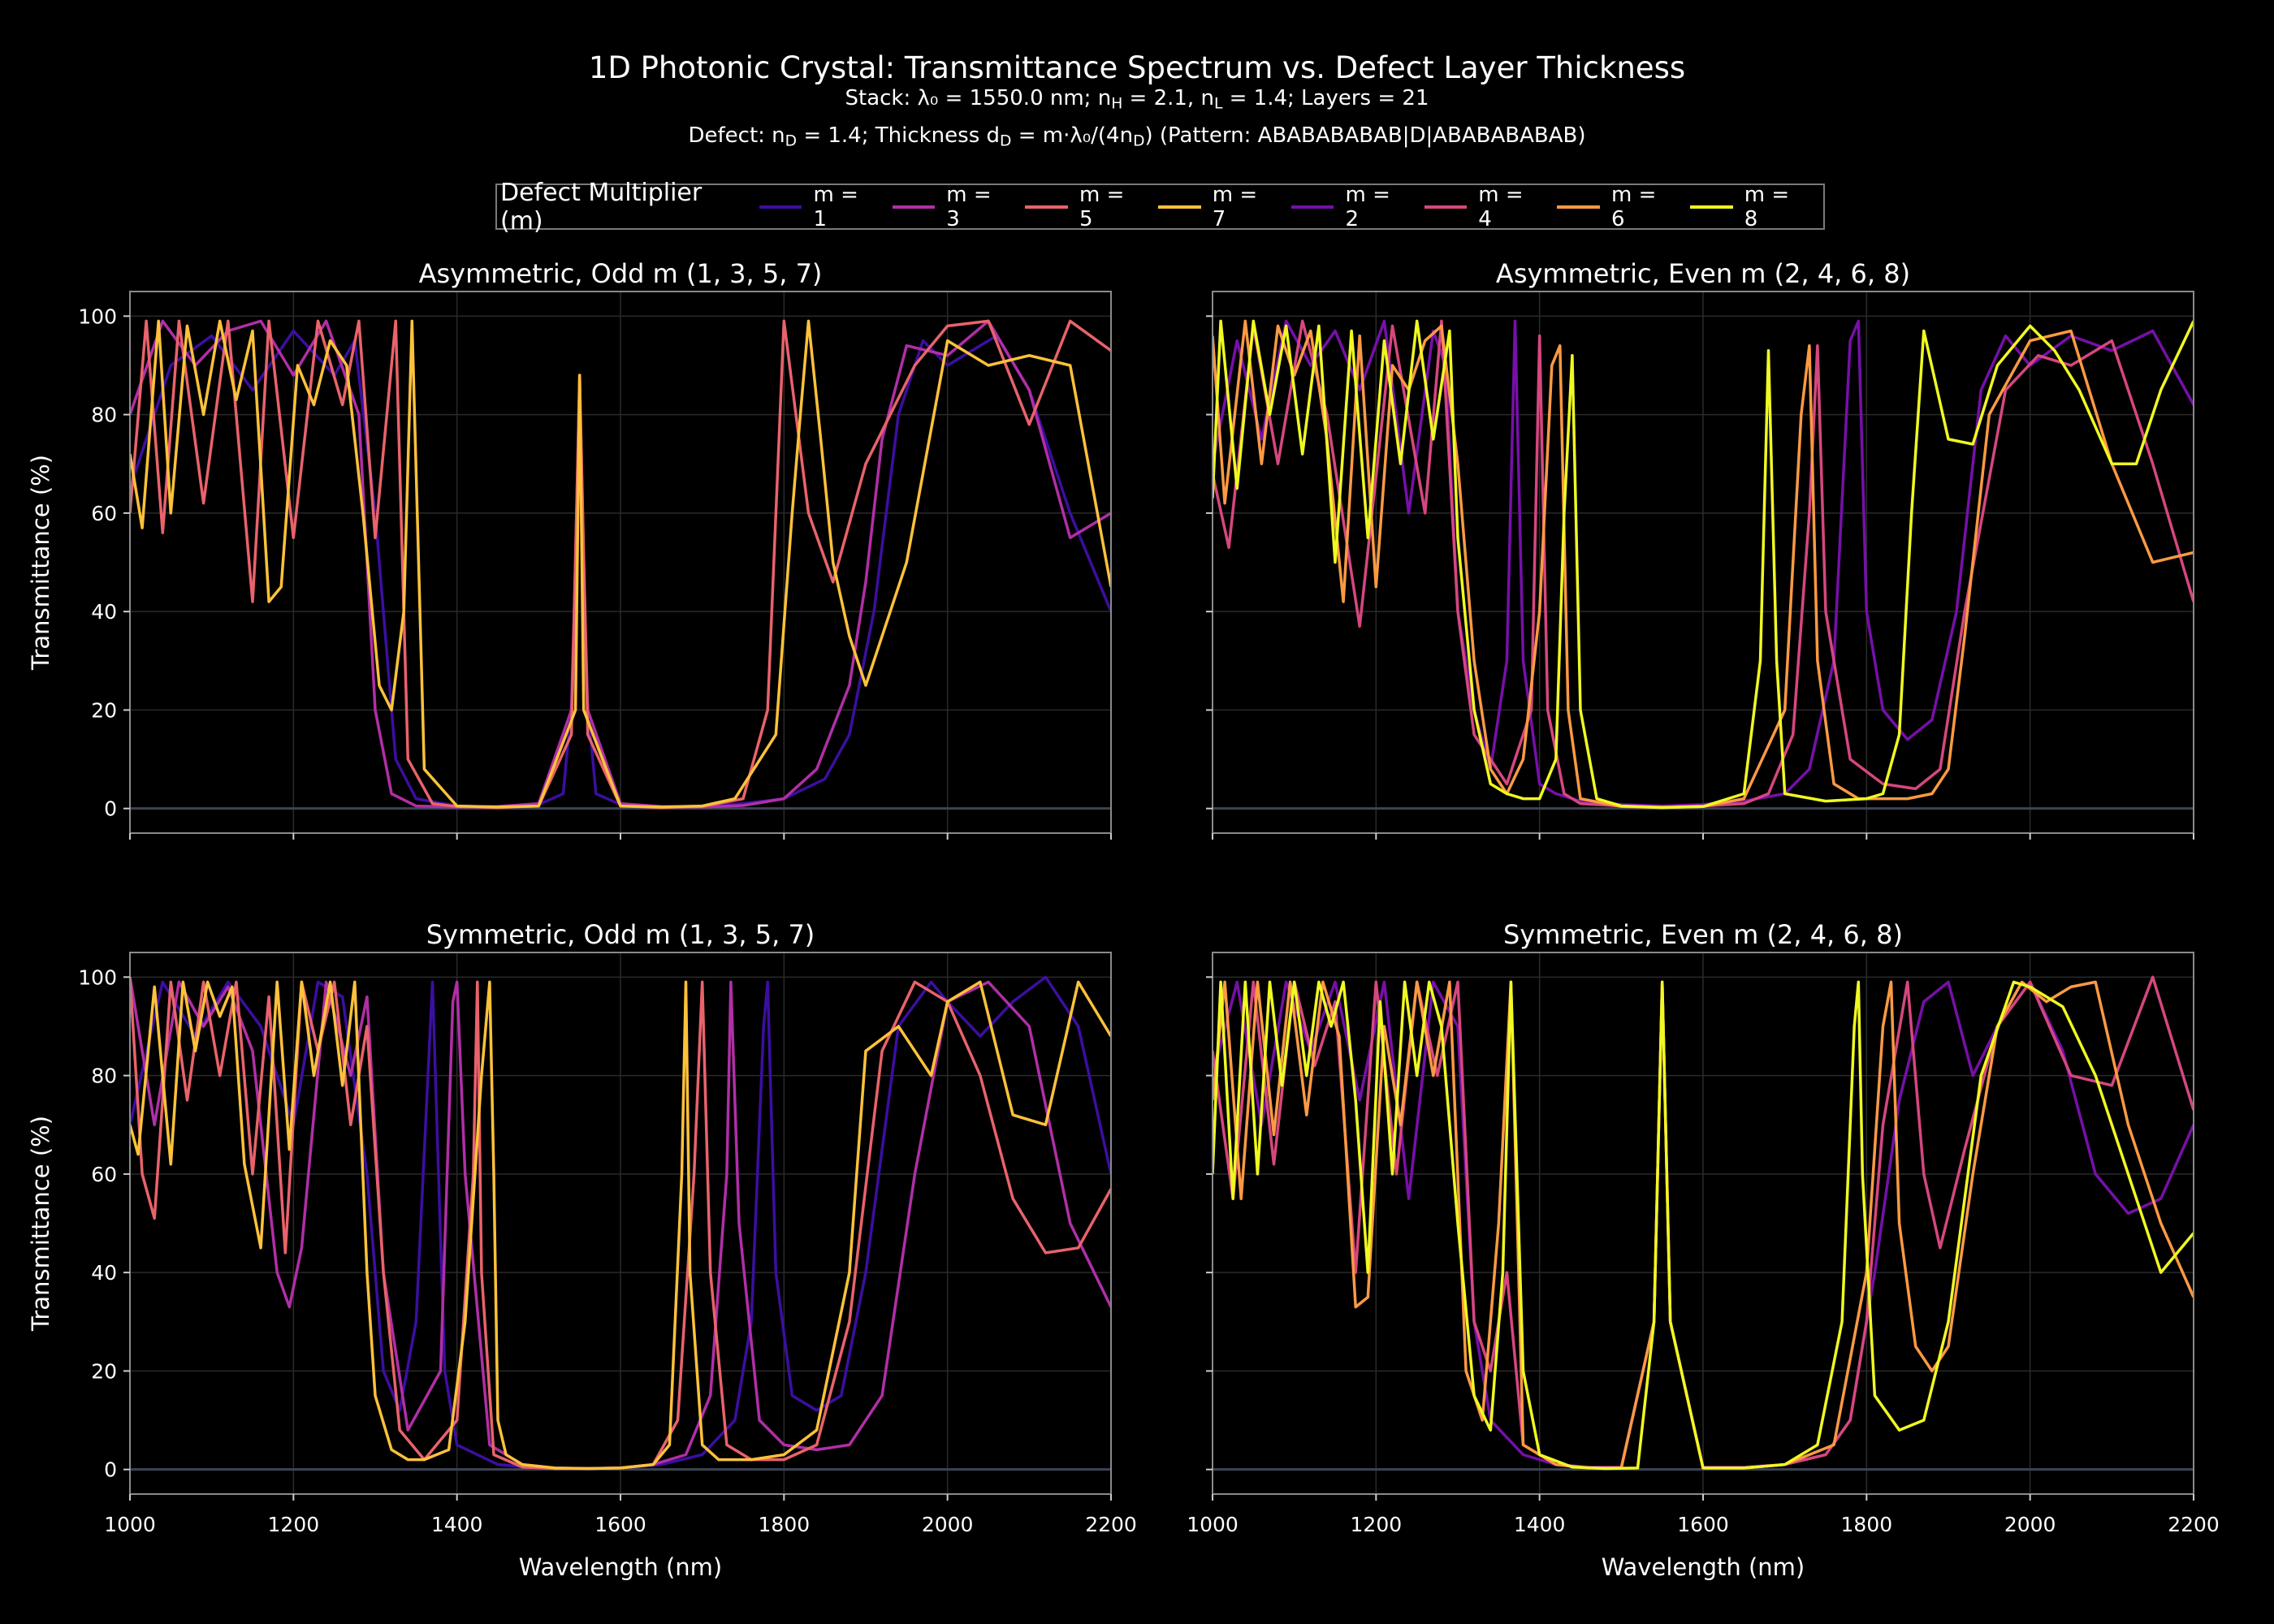  I want to click on subplot-title: Symmetric, Even m (2, 4, 6, 8), so click(1703, 934).